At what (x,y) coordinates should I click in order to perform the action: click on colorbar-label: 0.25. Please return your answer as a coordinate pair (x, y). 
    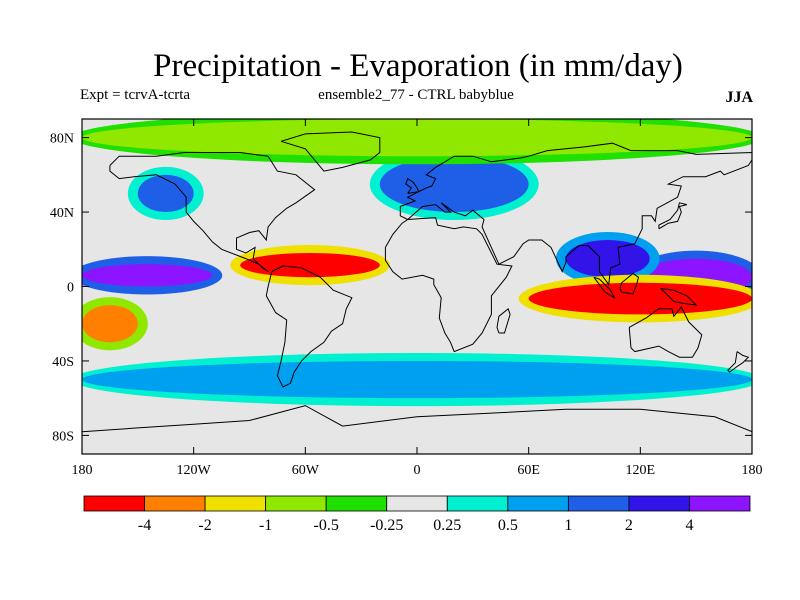
    Looking at the image, I should click on (447, 525).